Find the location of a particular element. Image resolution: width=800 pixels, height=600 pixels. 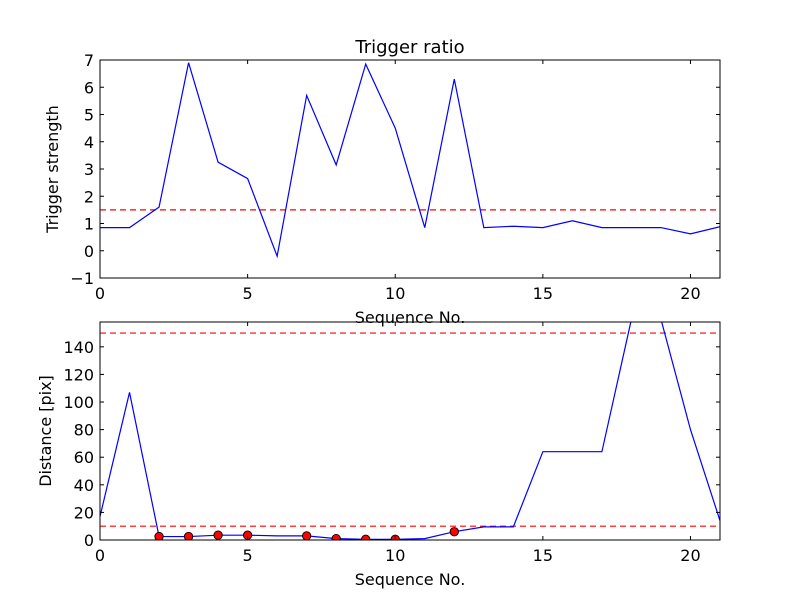

y-tick-label: 1 is located at coordinates (89, 224).